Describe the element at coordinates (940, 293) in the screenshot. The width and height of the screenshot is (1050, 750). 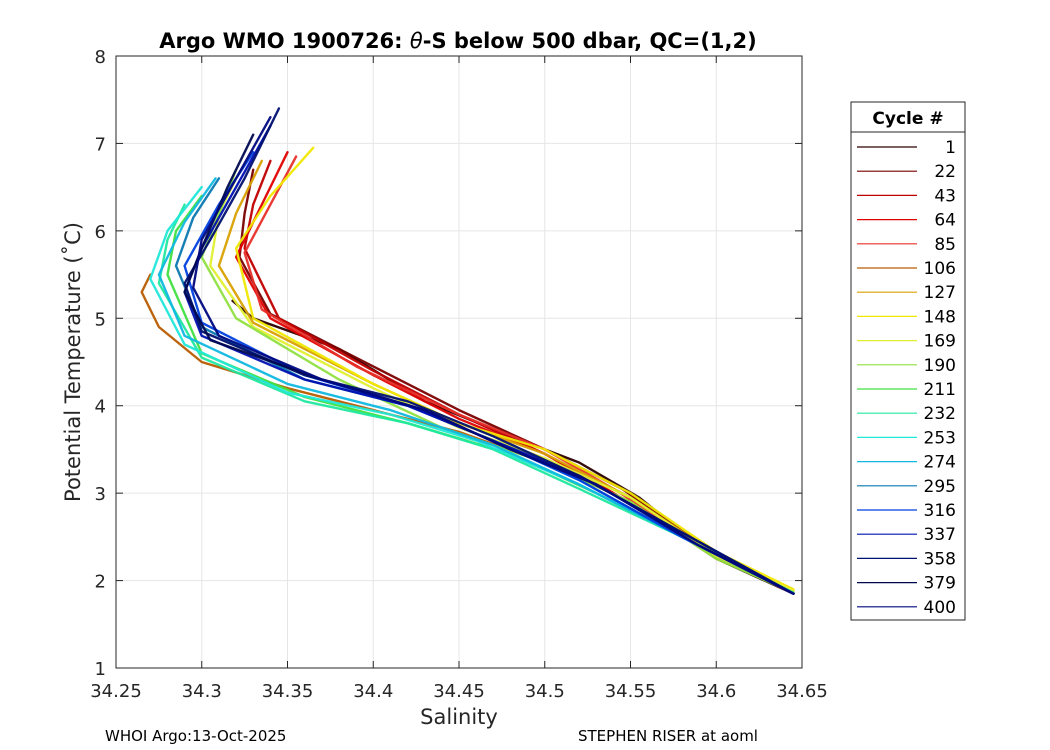
I see `legend-label-127: 127` at that location.